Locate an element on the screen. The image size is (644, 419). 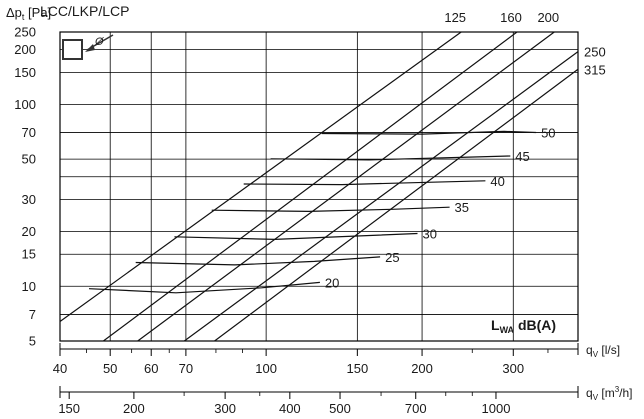
y-tick-label: 10 is located at coordinates (29, 286).